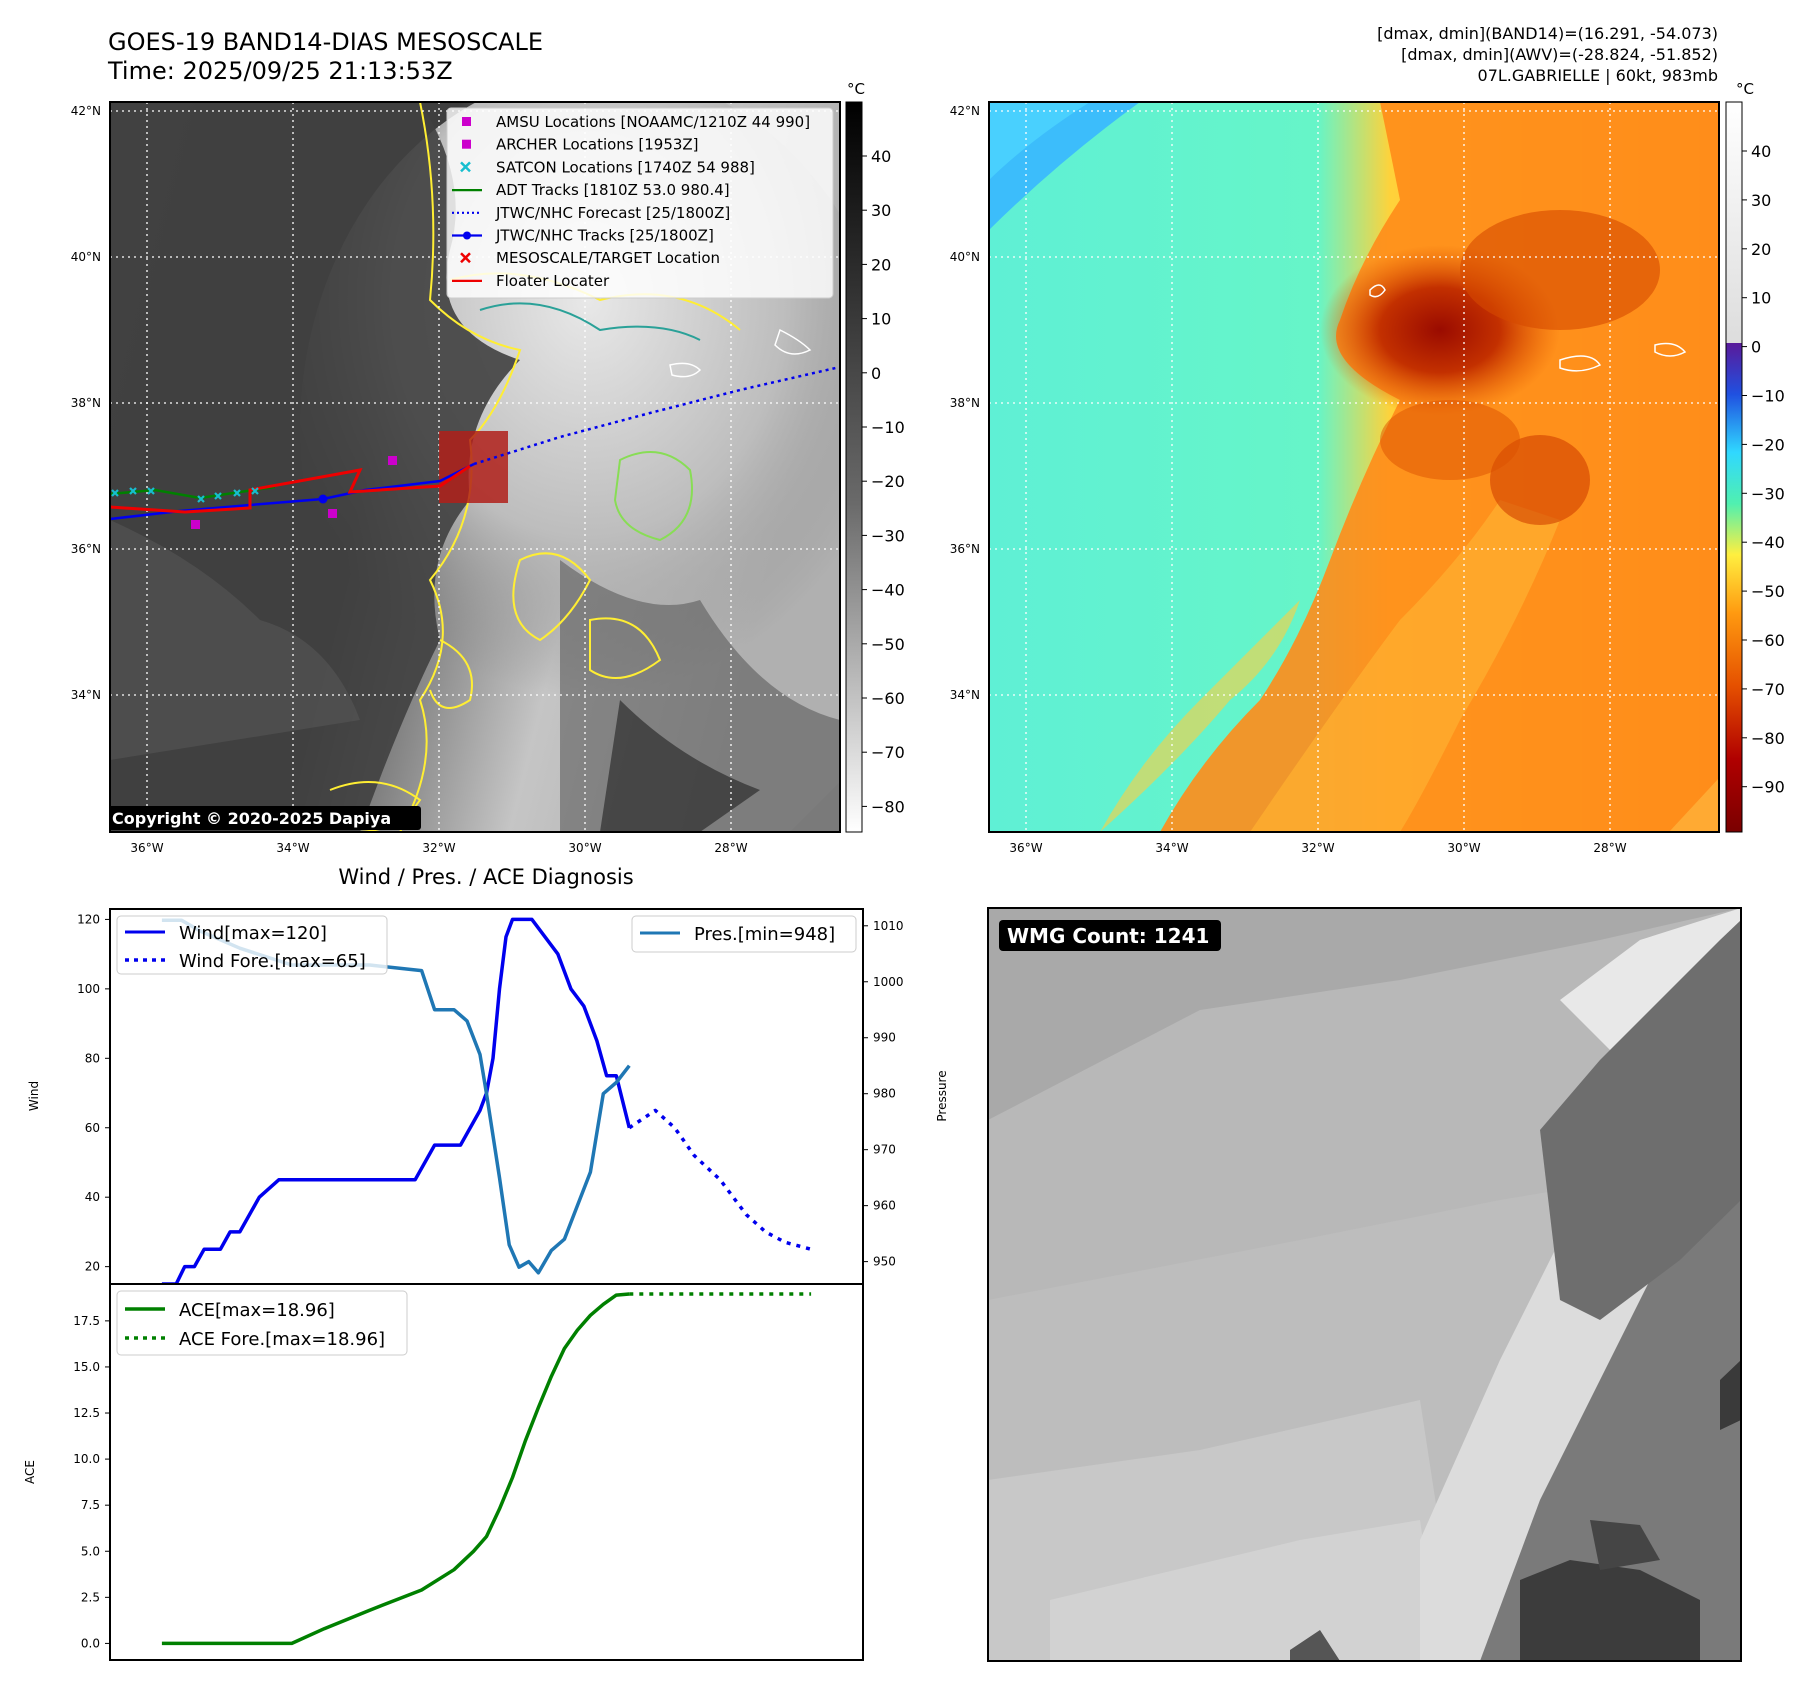  I want to click on floater-locator-track, so click(290, 489).